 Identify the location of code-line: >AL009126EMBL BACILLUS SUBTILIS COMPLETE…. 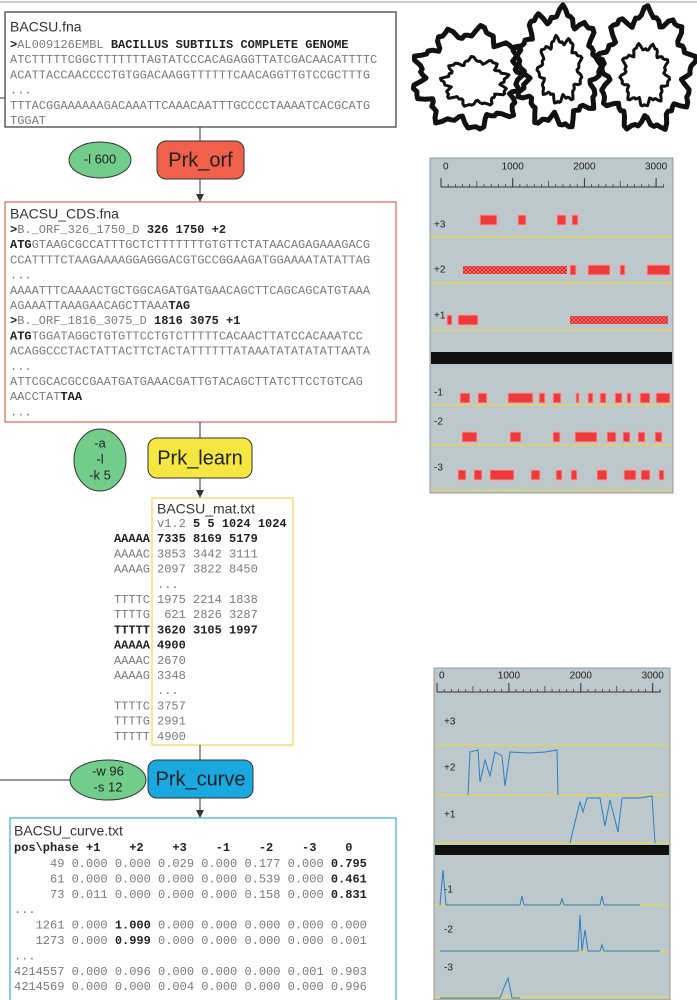
(179, 45).